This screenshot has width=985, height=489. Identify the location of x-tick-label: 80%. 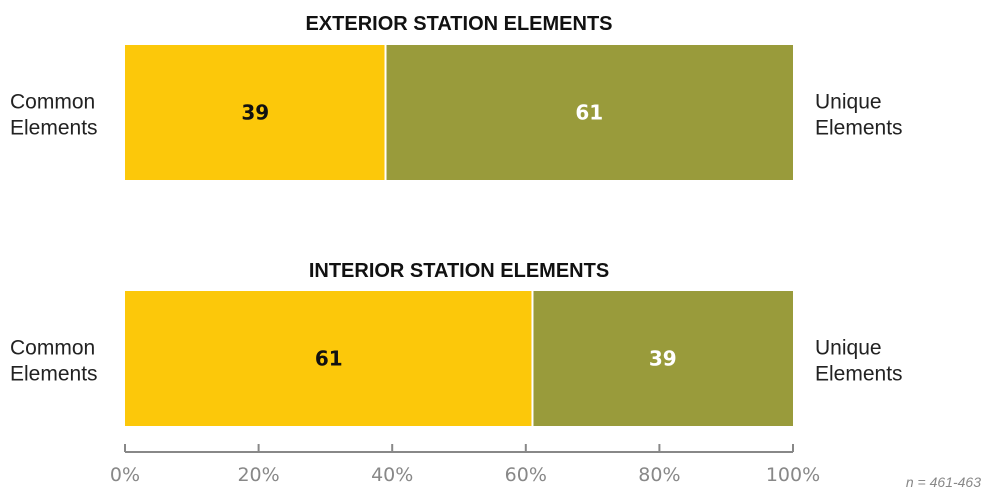
(659, 475).